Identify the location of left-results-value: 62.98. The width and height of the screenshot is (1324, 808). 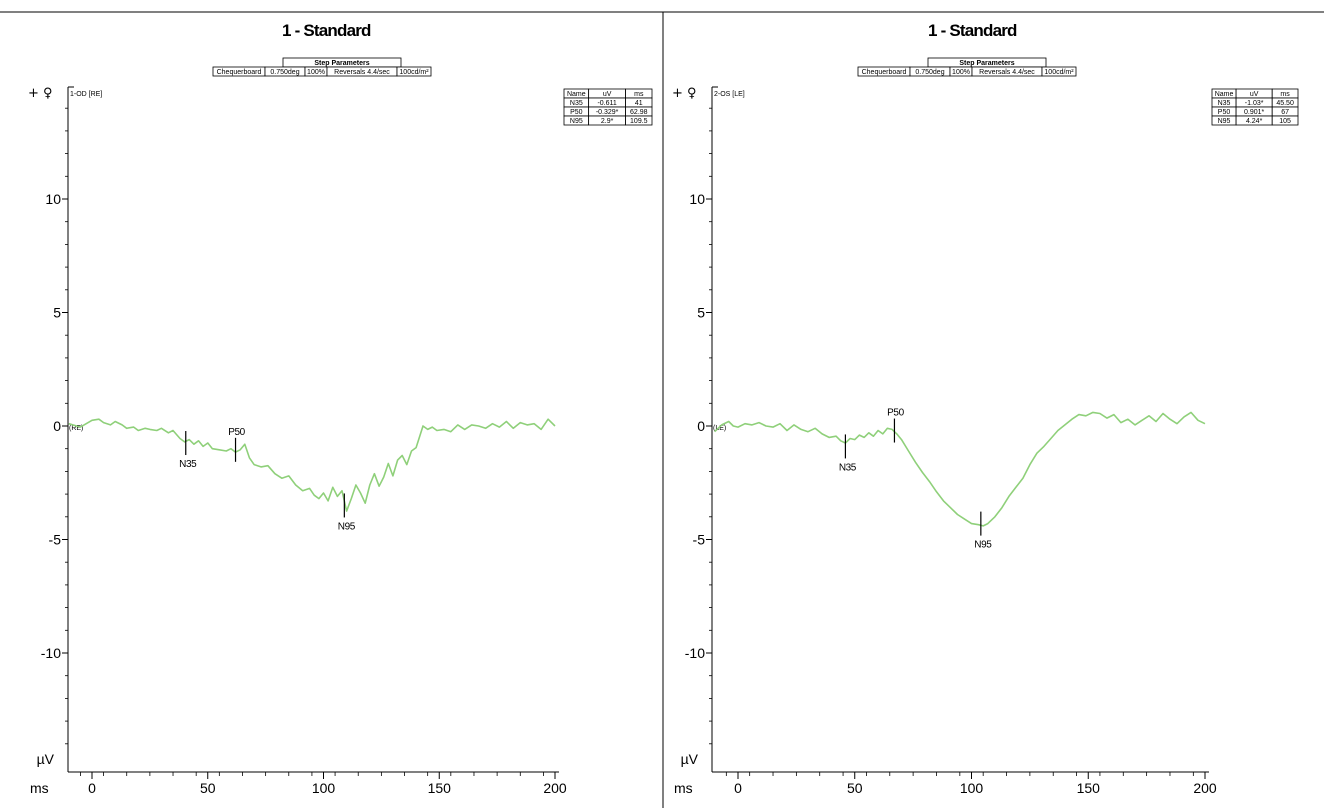
(639, 112).